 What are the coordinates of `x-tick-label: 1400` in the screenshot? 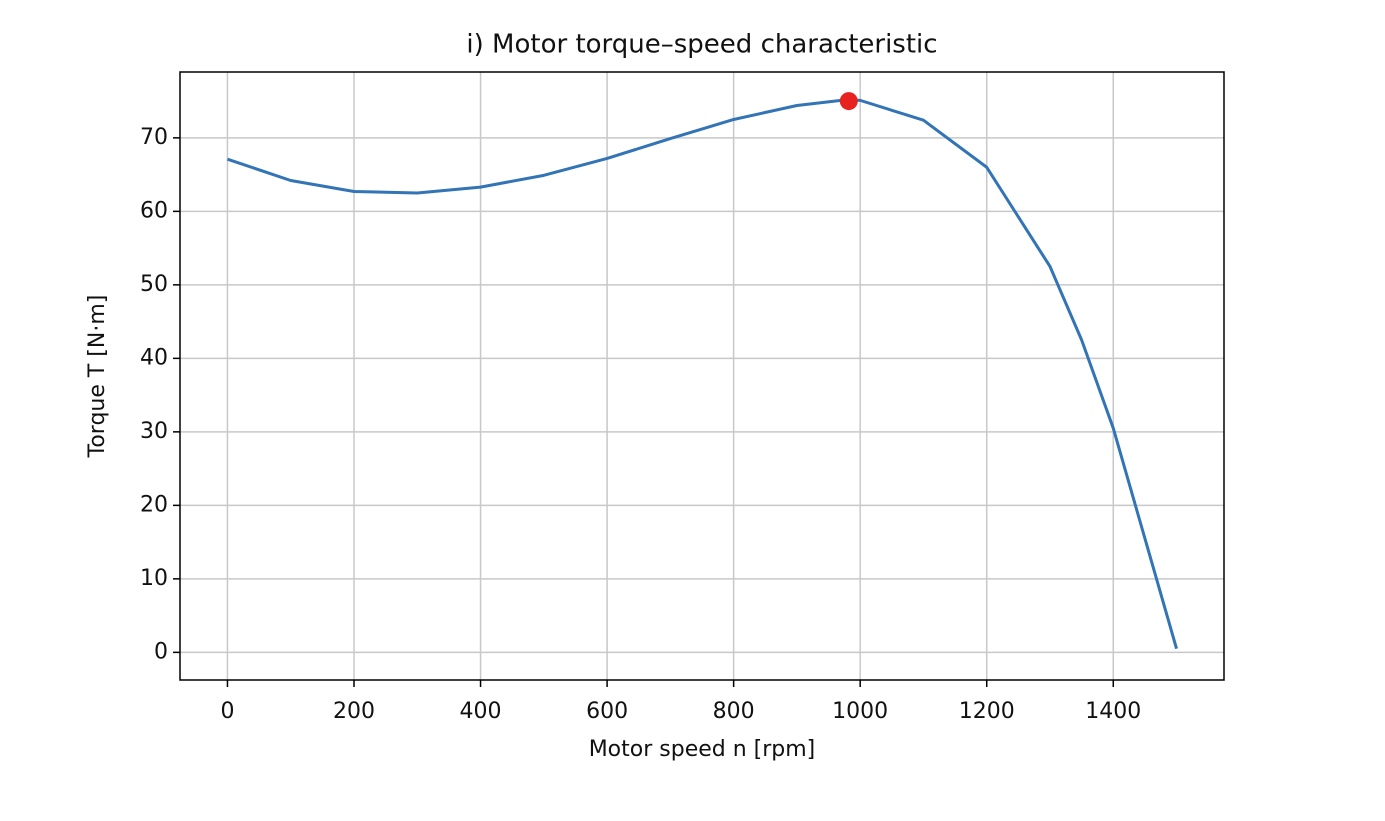 It's located at (1113, 711).